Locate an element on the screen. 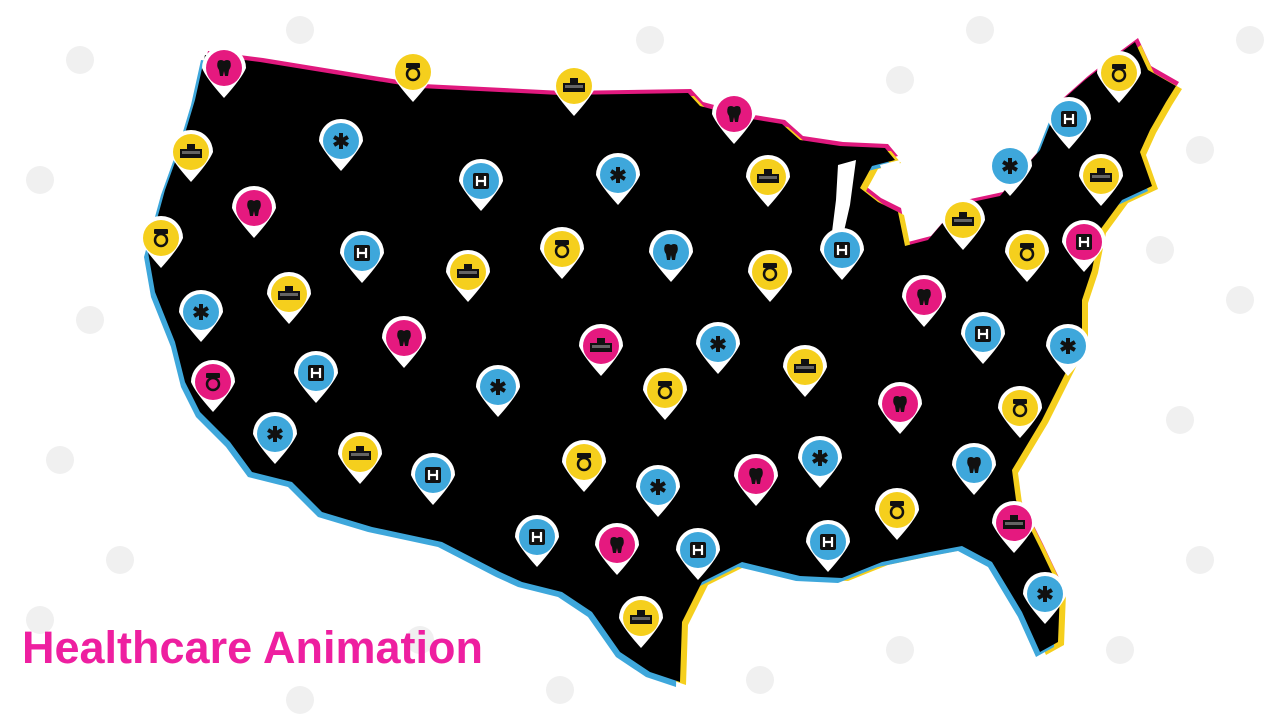 The width and height of the screenshot is (1280, 720). map-pin-pink-nurse is located at coordinates (213, 386).